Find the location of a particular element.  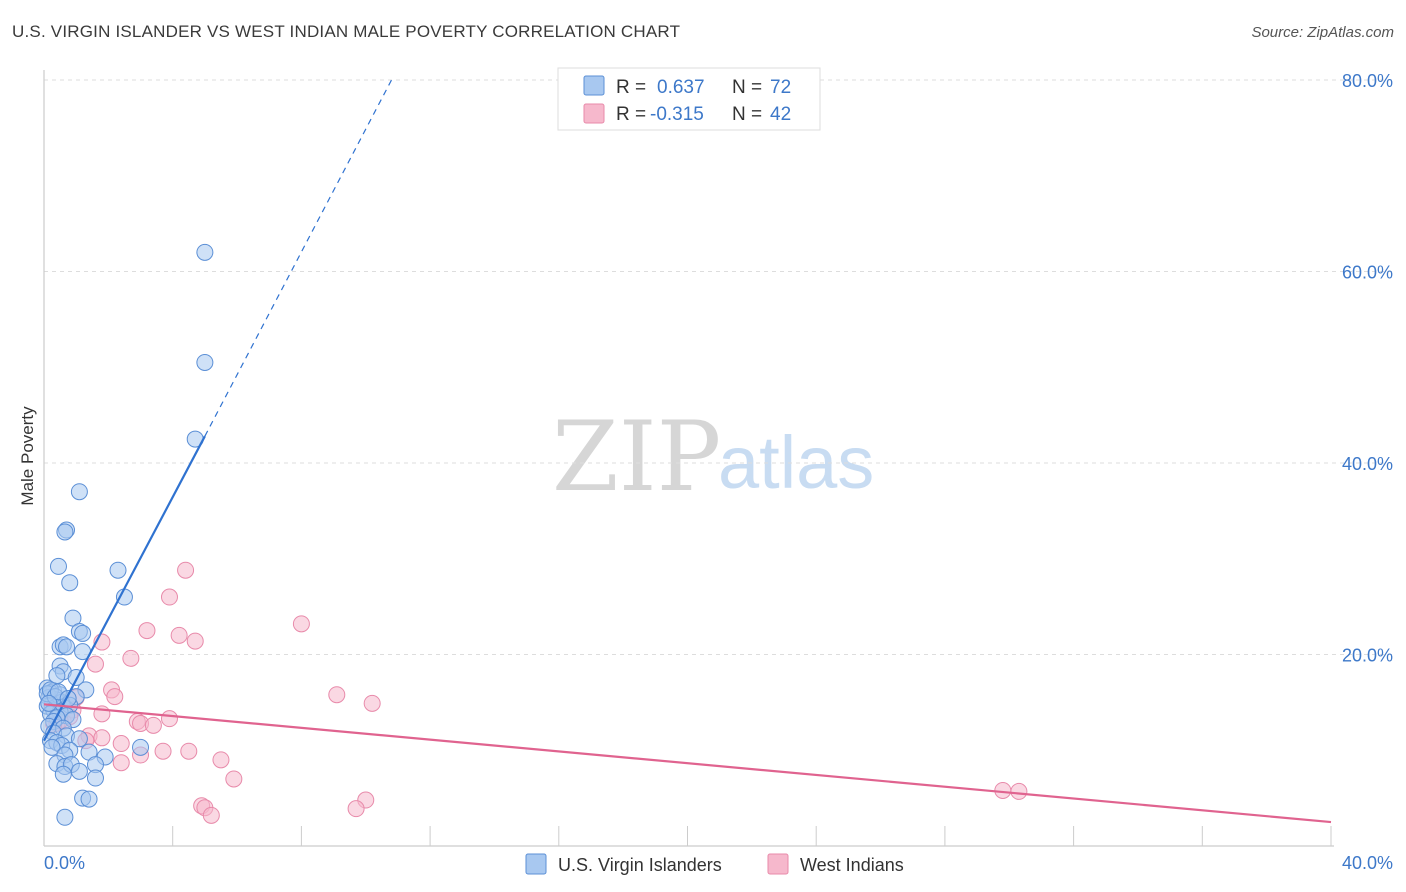

y-tick-label: 60.0% is located at coordinates (1367, 273).